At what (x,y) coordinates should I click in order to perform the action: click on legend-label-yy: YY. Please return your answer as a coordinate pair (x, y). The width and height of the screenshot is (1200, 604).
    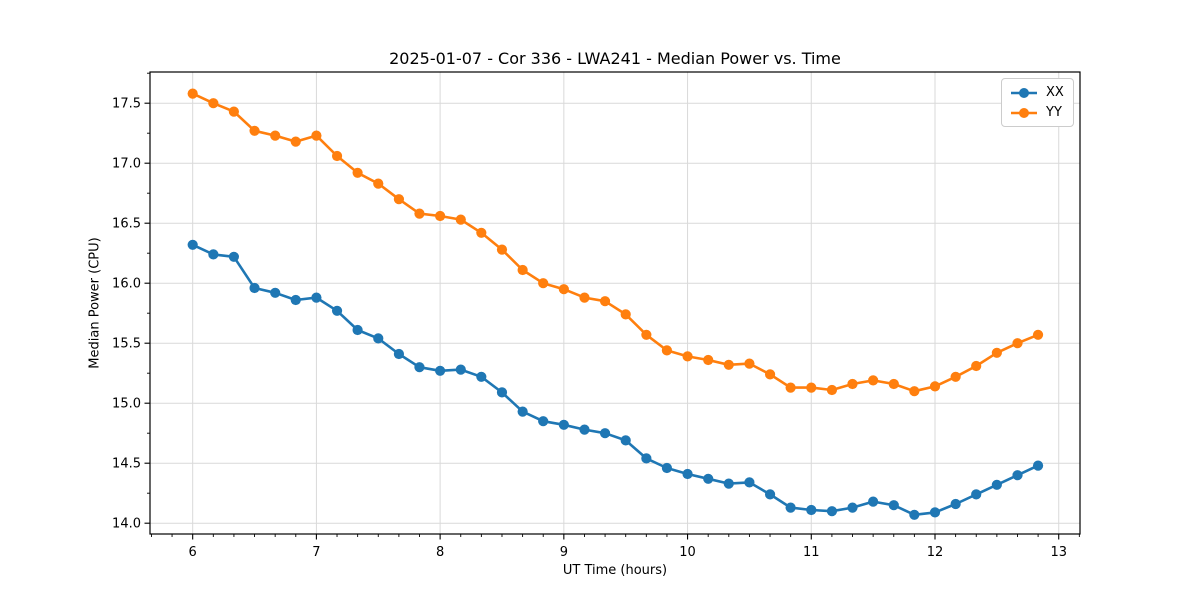
    Looking at the image, I should click on (1054, 112).